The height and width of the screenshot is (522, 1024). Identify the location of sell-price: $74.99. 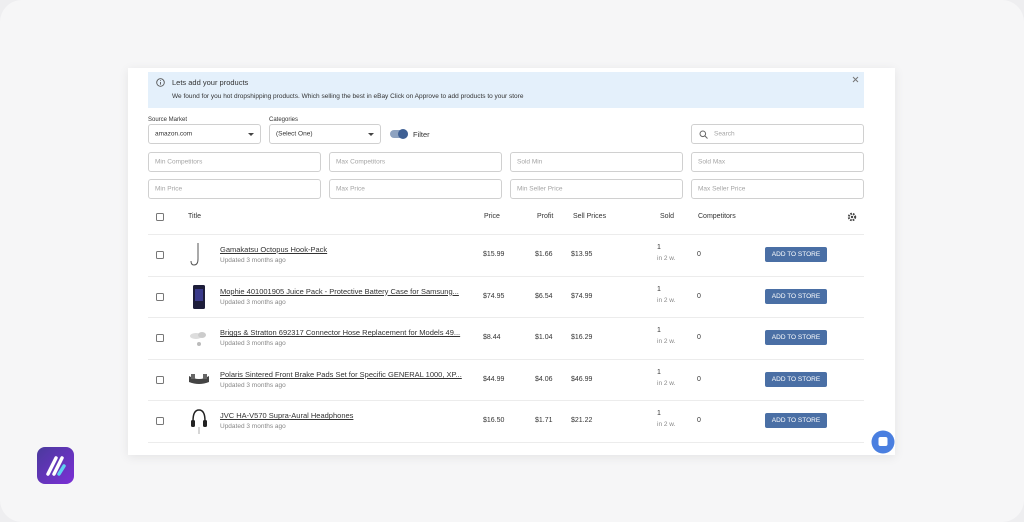
(582, 296).